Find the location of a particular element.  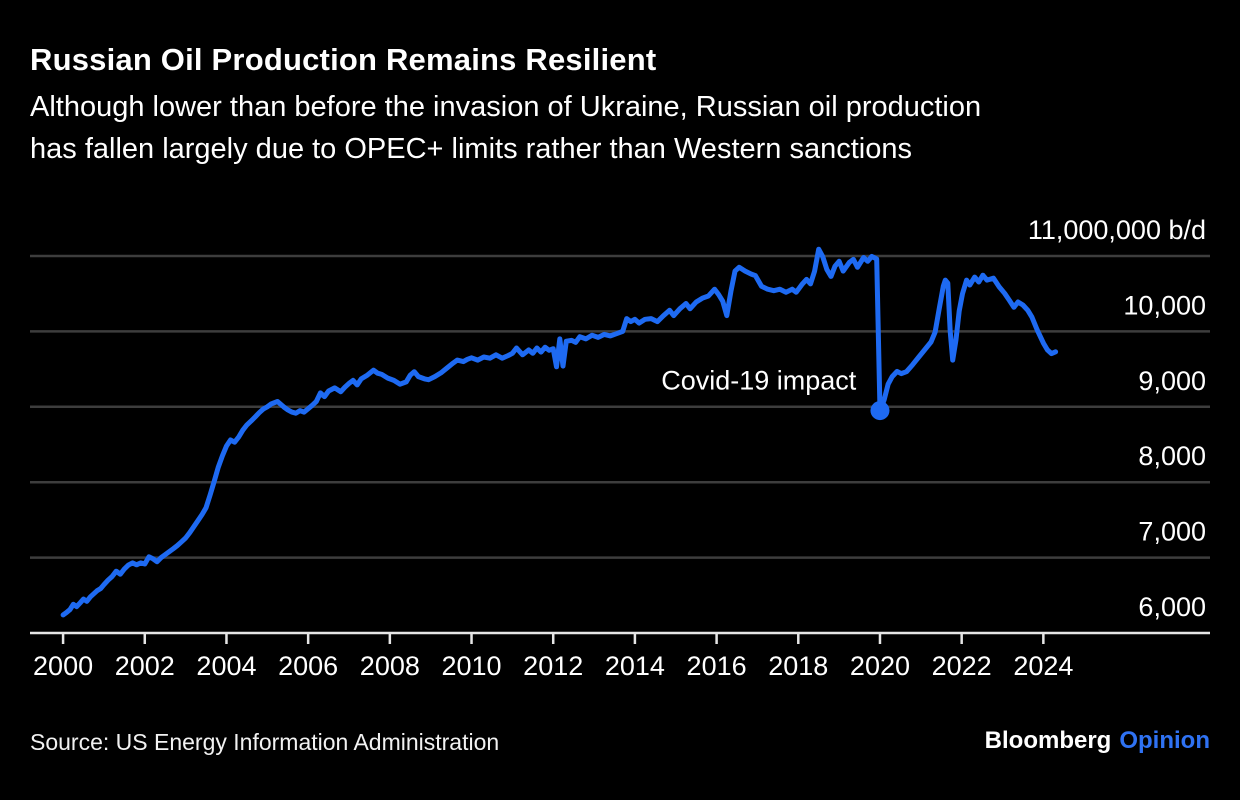

x-tick-label: 2002 is located at coordinates (145, 666).